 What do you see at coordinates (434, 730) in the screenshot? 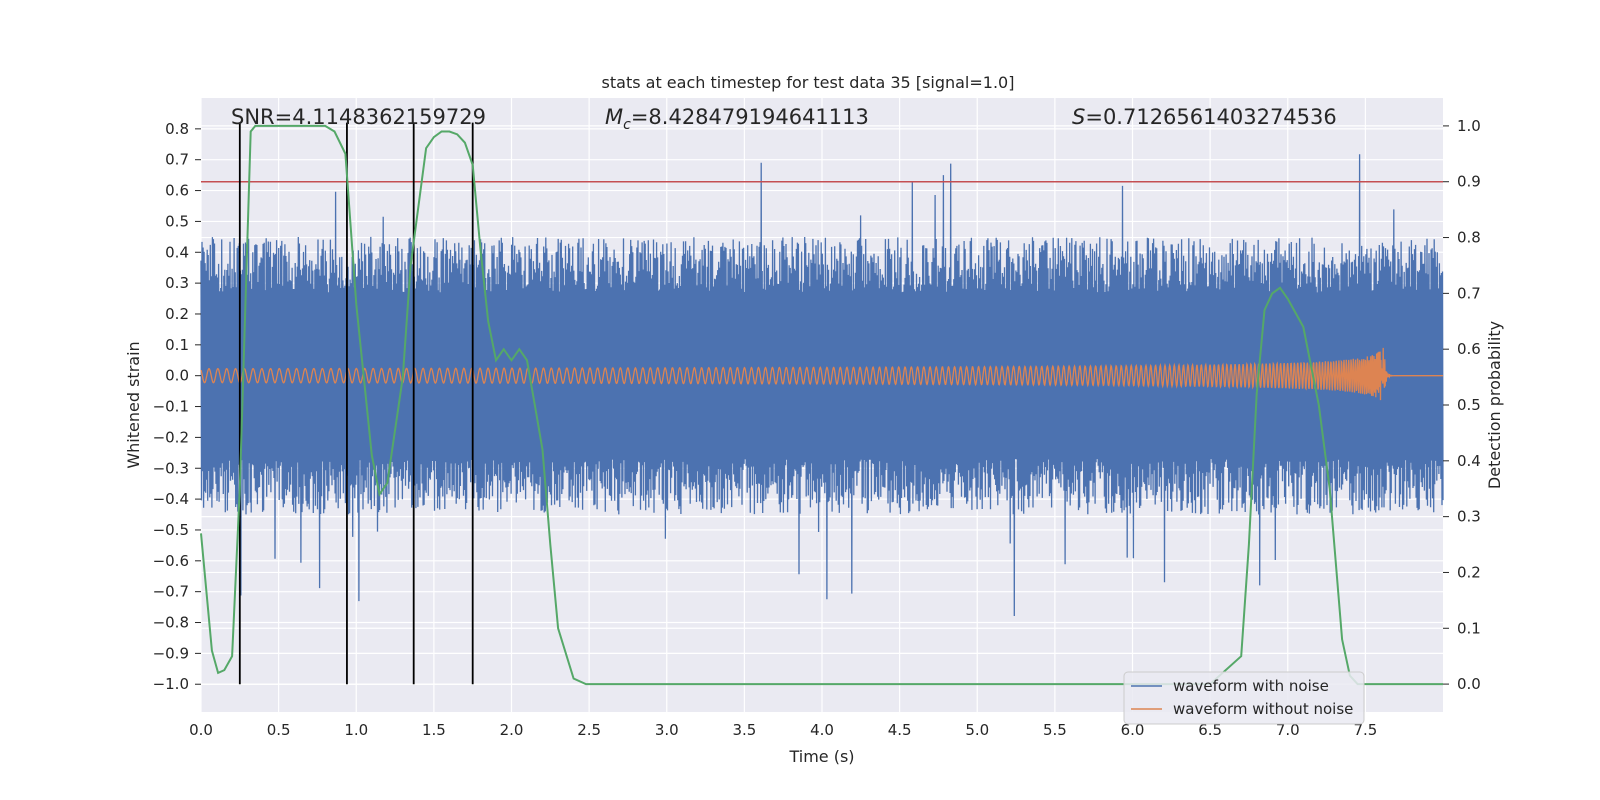
I see `x-tick-label: 1.5` at bounding box center [434, 730].